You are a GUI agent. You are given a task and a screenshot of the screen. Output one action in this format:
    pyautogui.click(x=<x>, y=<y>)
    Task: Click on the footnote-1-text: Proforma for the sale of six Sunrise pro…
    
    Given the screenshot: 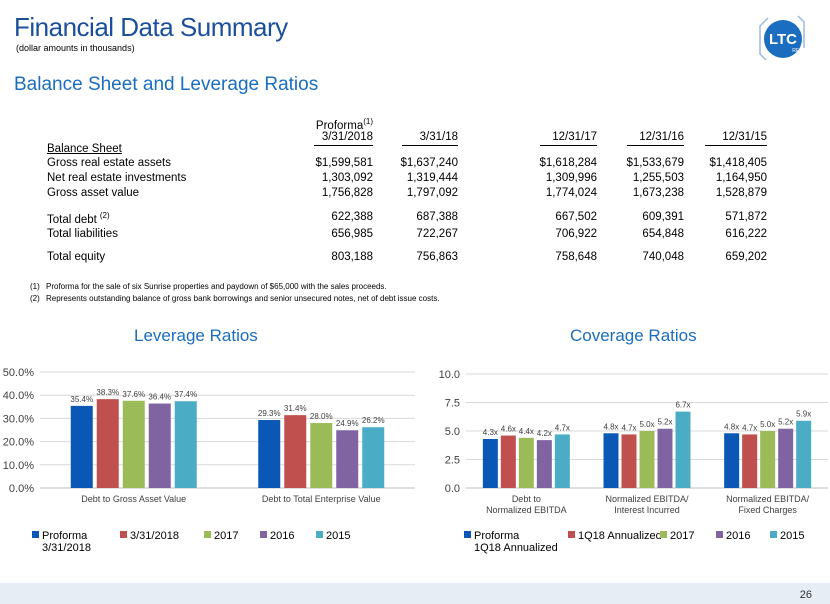 What is the action you would take?
    pyautogui.click(x=216, y=286)
    